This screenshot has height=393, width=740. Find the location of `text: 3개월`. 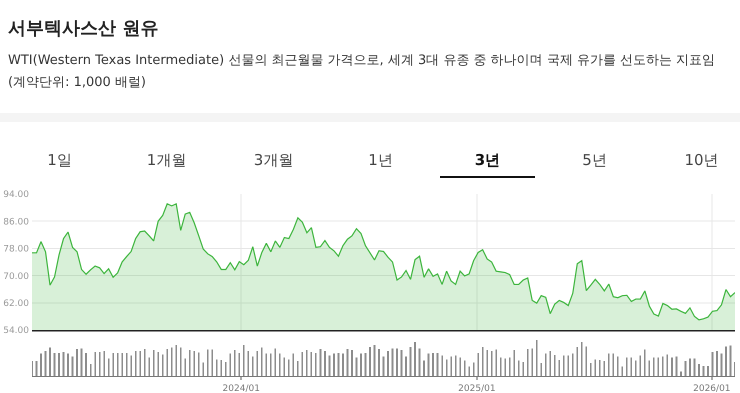

text: 3개월 is located at coordinates (273, 160).